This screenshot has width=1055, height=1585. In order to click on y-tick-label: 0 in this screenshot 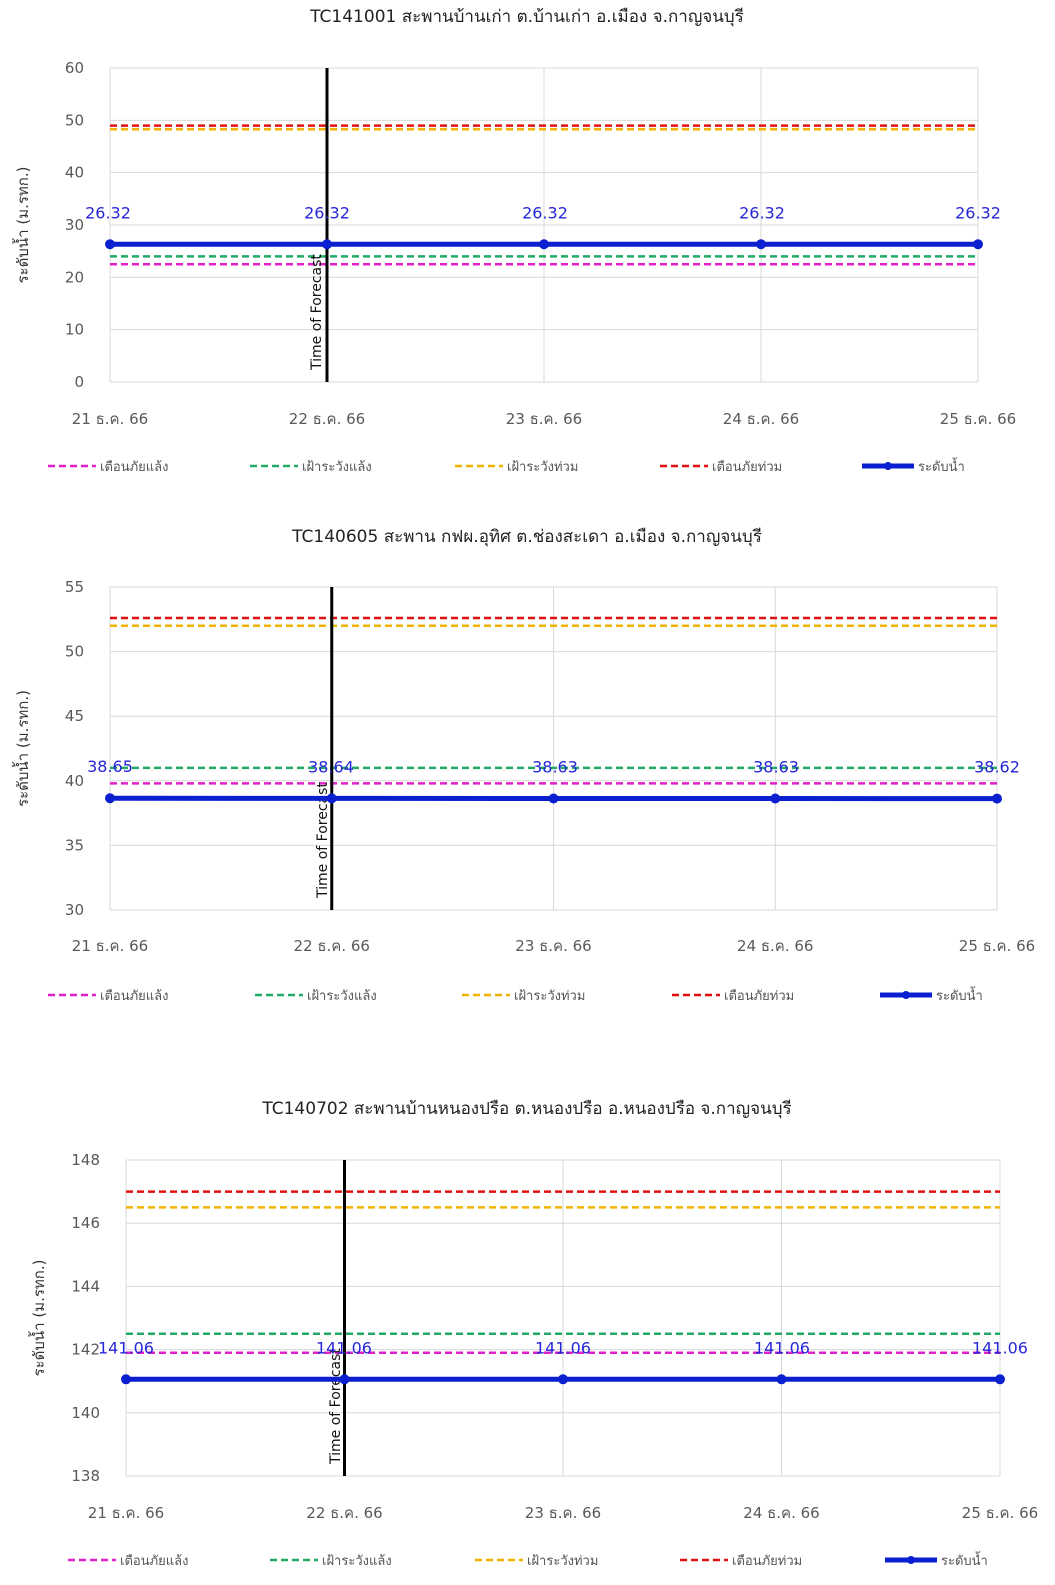, I will do `click(79, 382)`.